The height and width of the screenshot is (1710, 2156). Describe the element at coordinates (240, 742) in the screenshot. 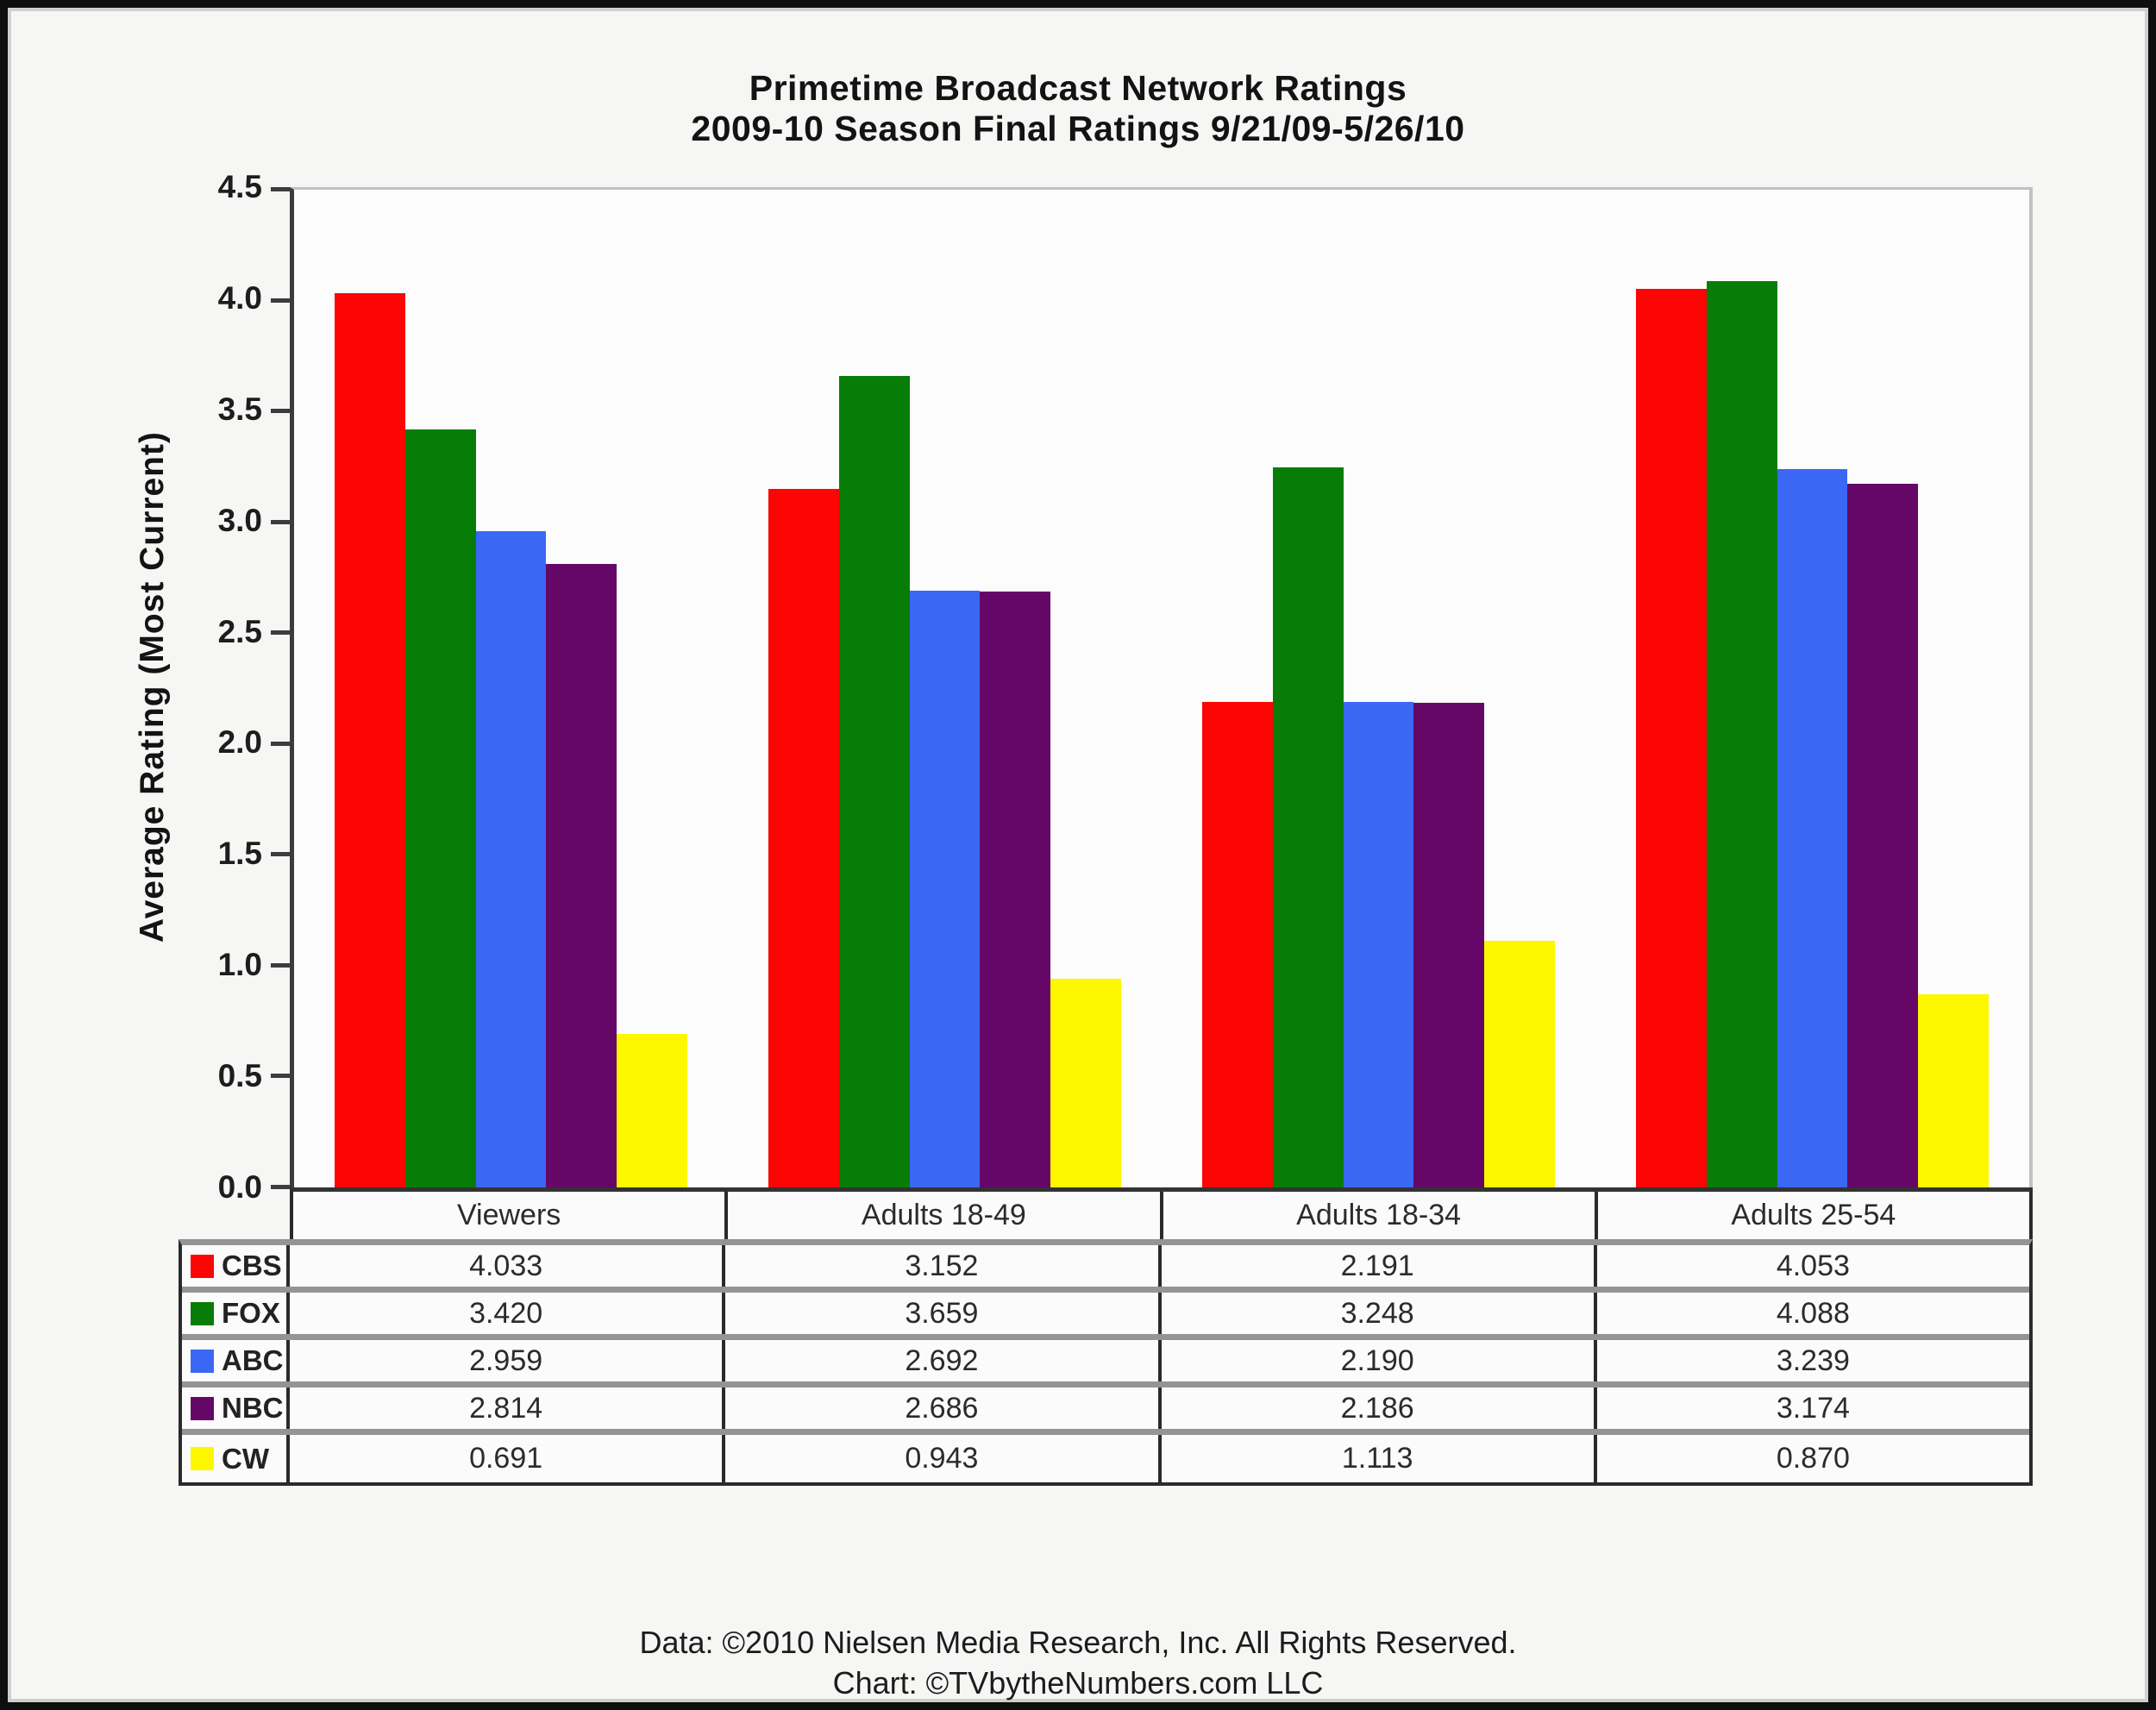

I see `y-tick-label-2-0: 2.0` at that location.